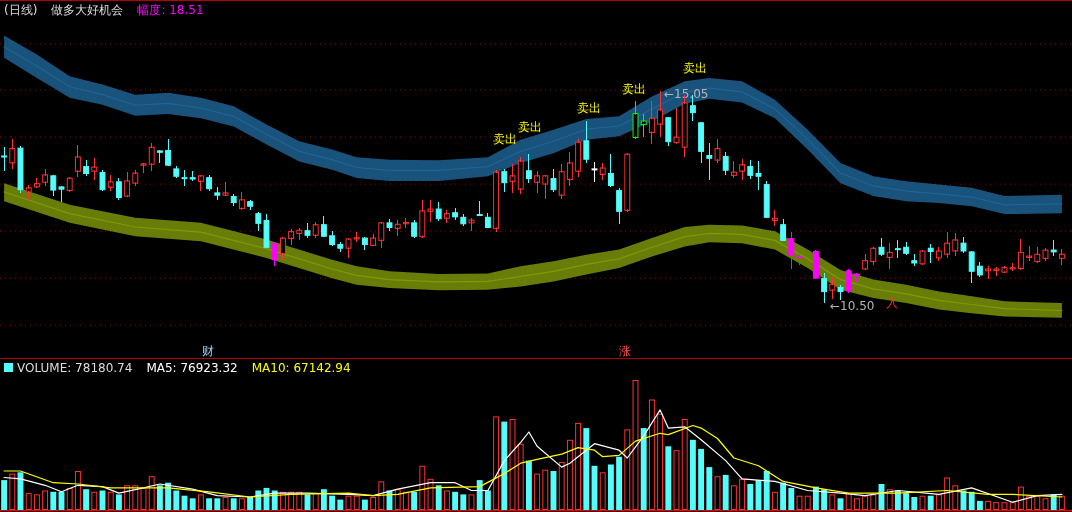  Describe the element at coordinates (892, 303) in the screenshot. I see `annotation: 入` at that location.